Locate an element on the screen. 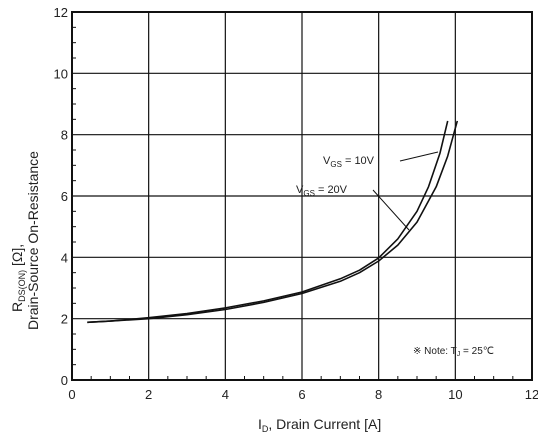  series-label-vgs20: VGS = 20V is located at coordinates (322, 191).